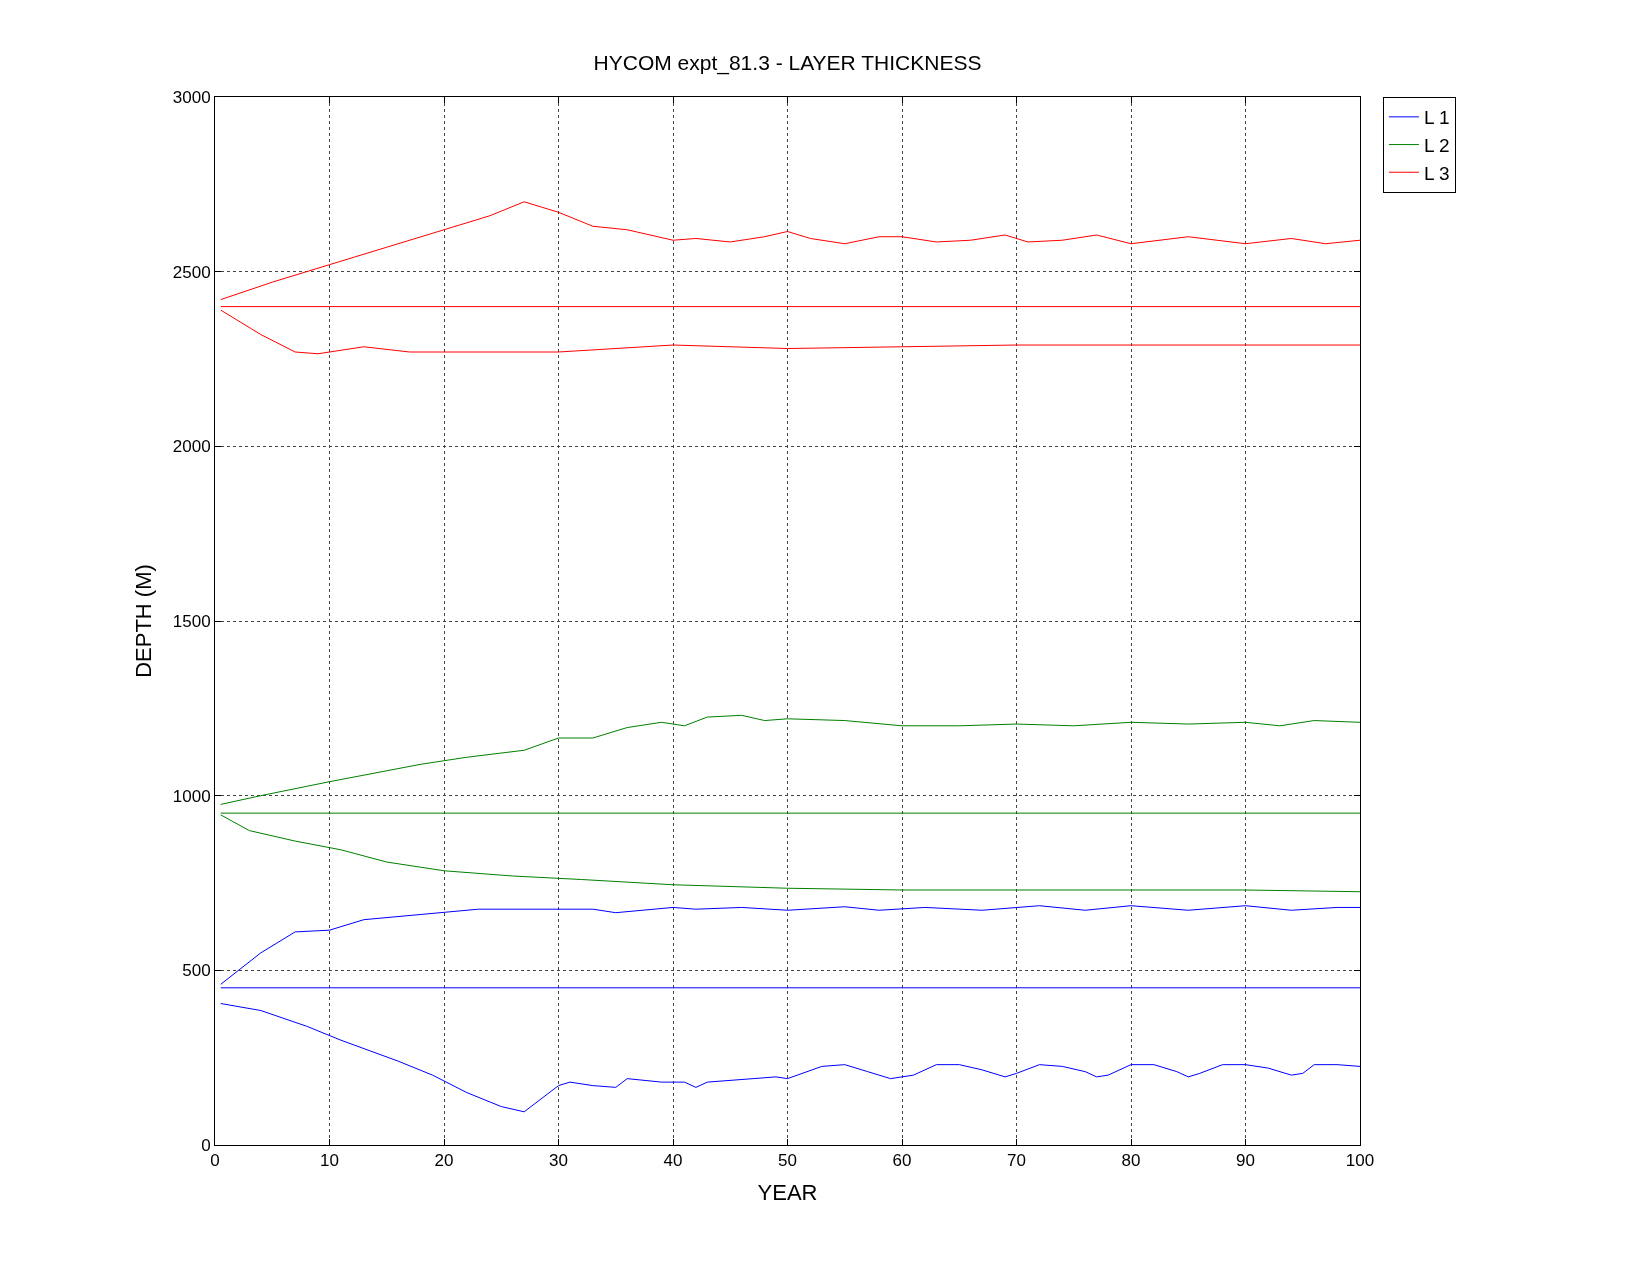 Image resolution: width=1650 pixels, height=1275 pixels. I want to click on y-tick-label: 2000, so click(191, 447).